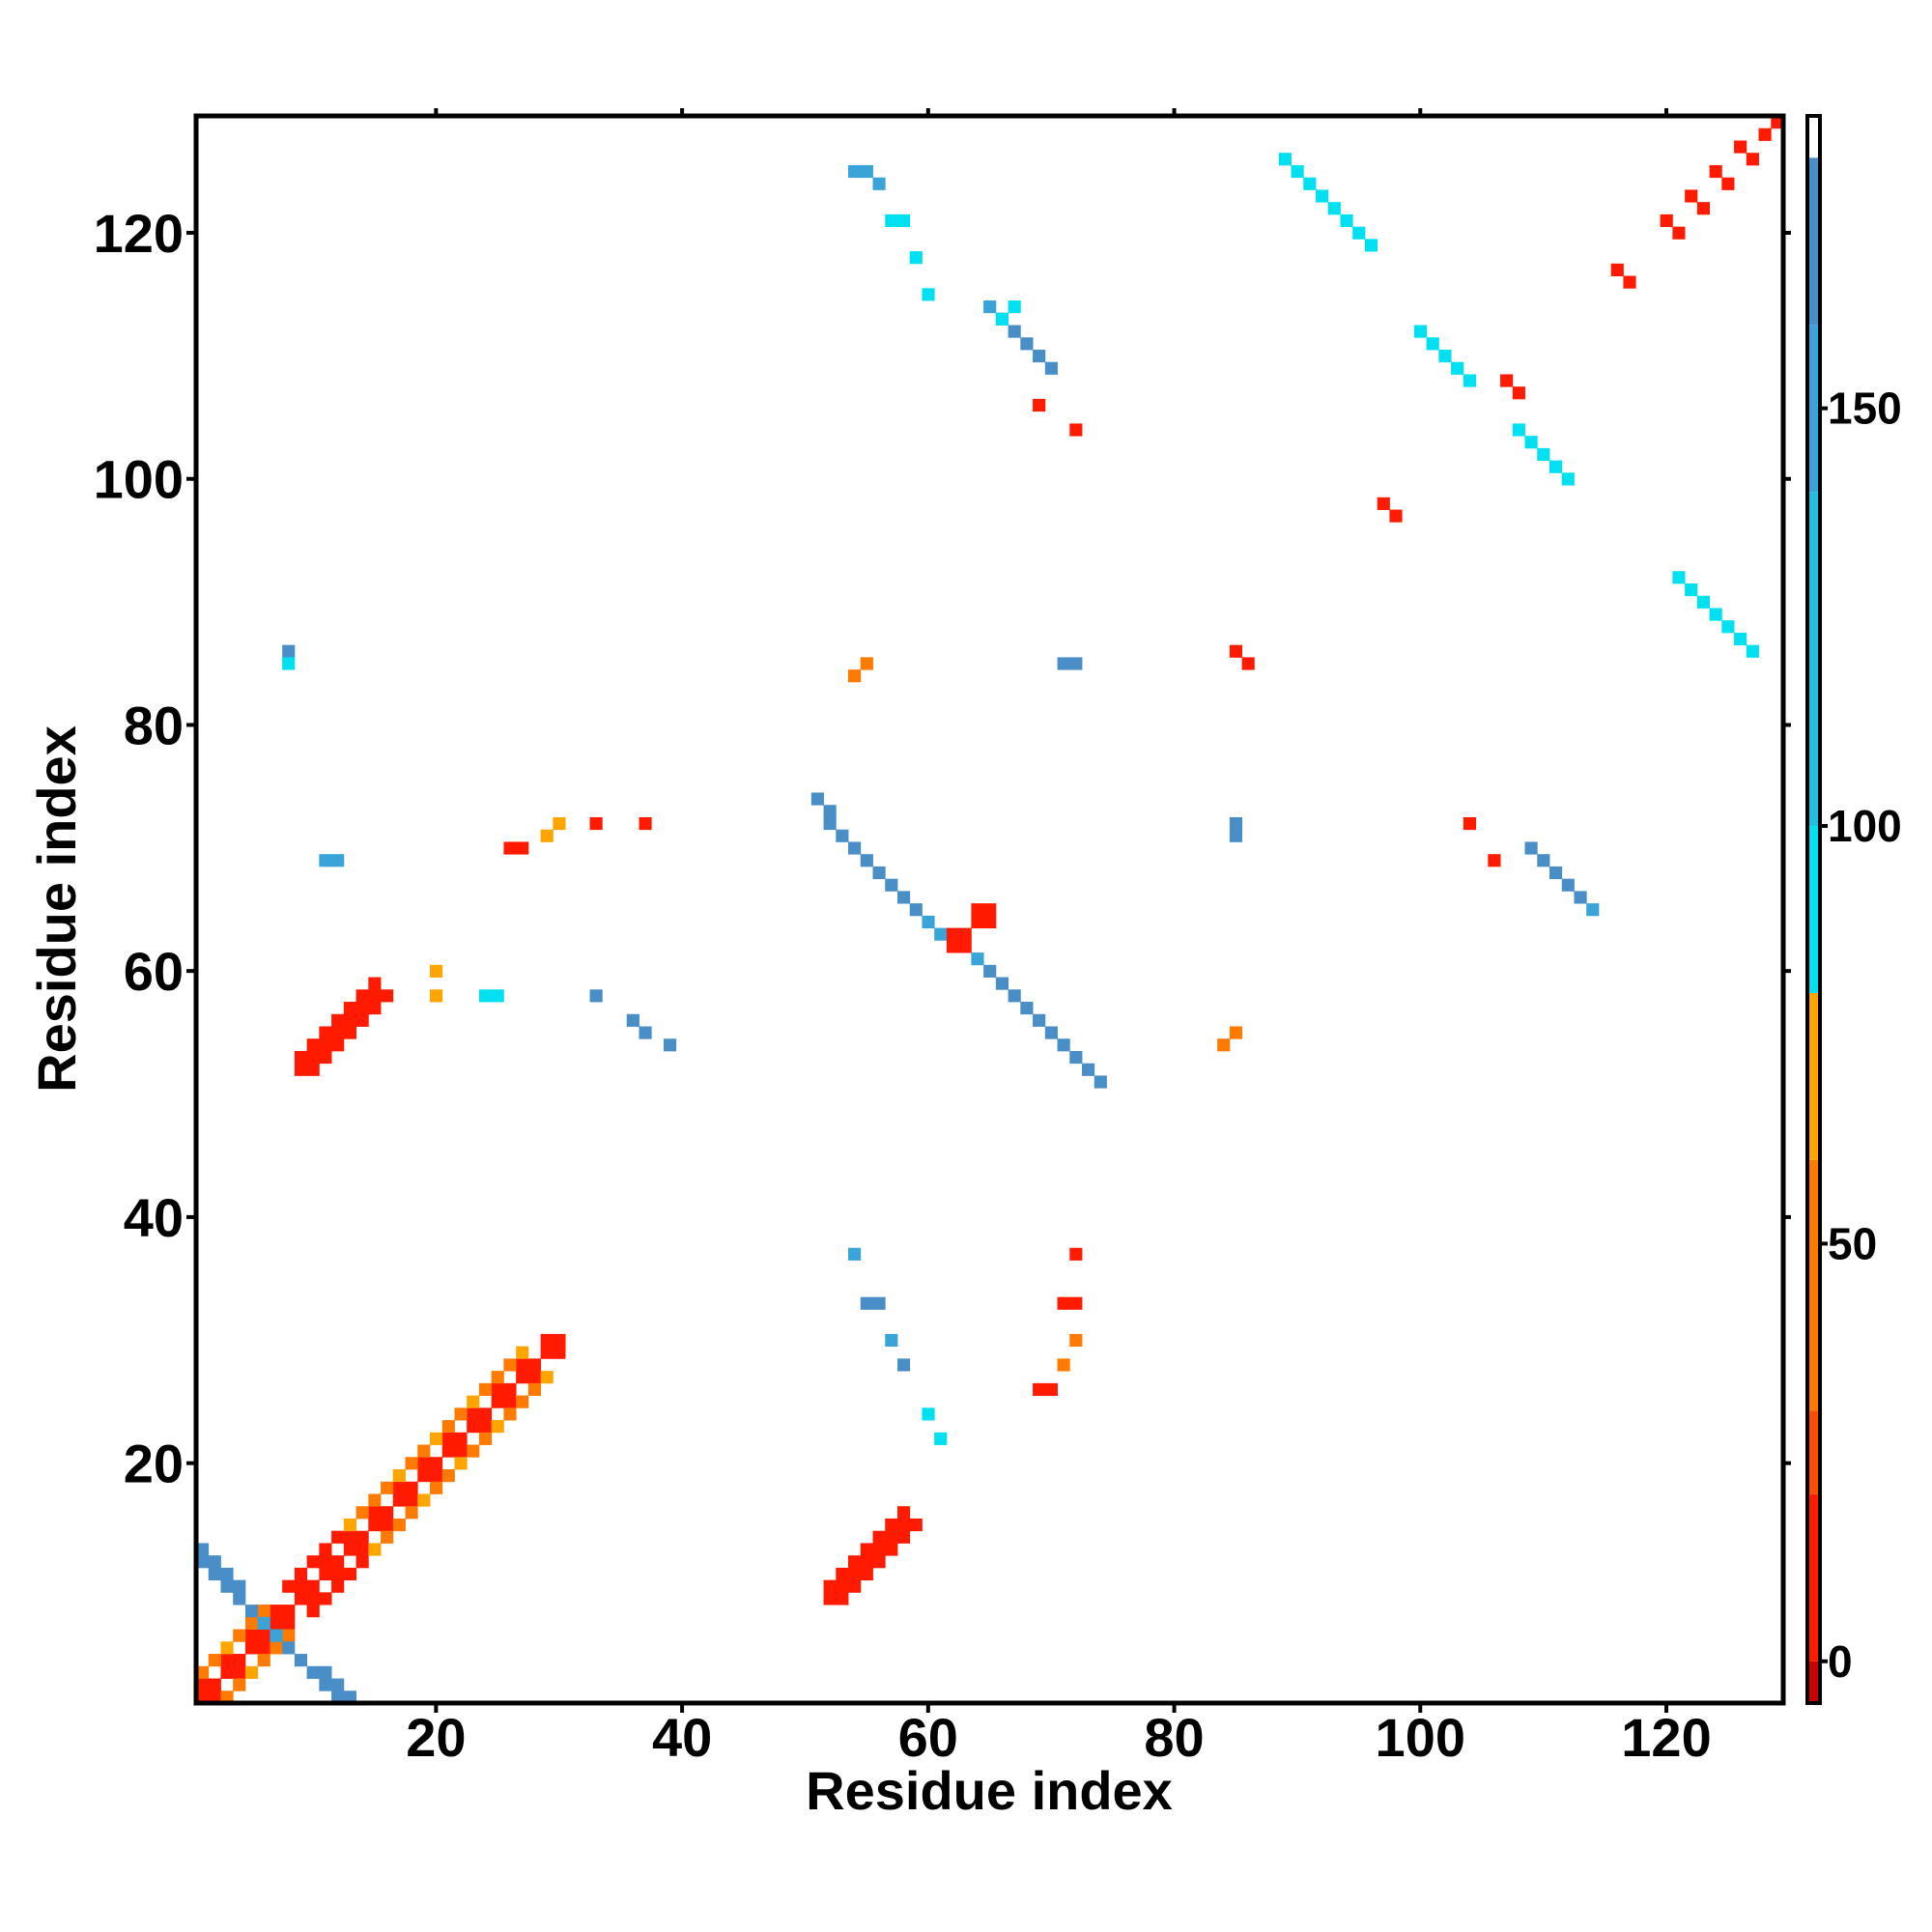 This screenshot has height=1932, width=1932. I want to click on x-tick-label: 20, so click(436, 1737).